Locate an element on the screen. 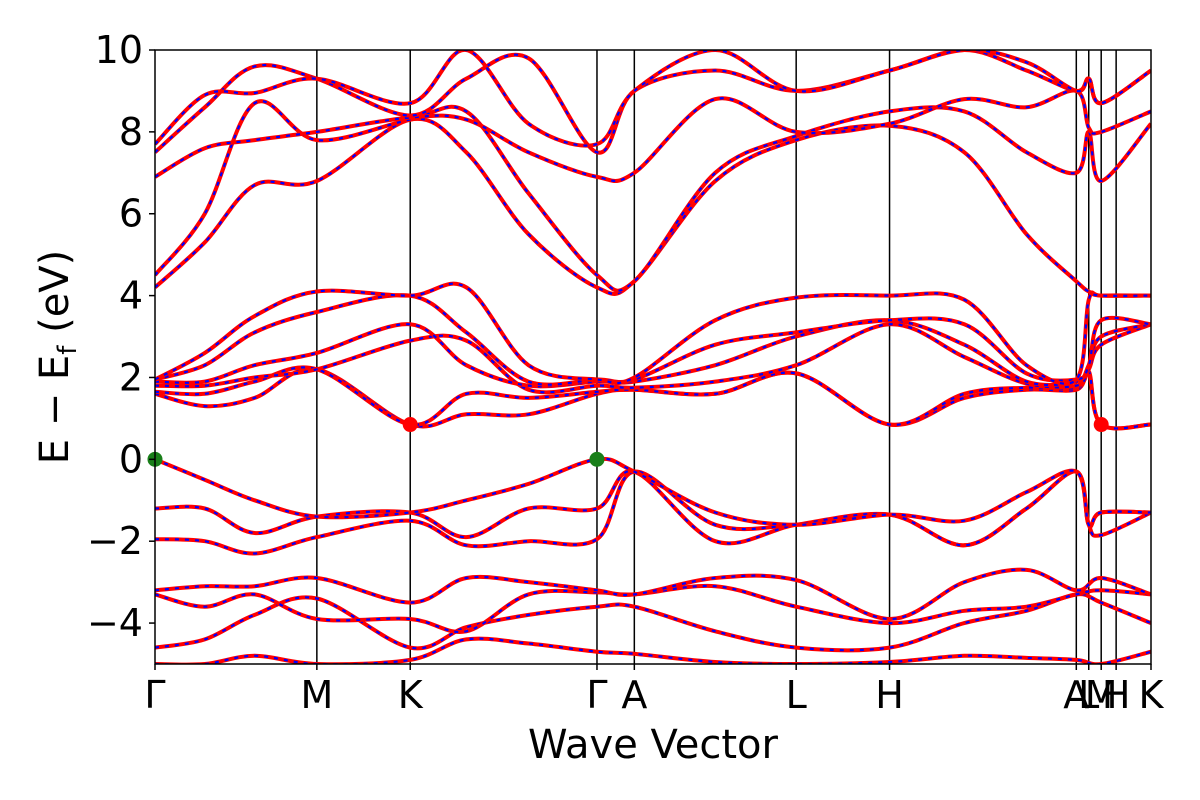  y-axis-label: E − Ef (eV) is located at coordinates (57, 357).